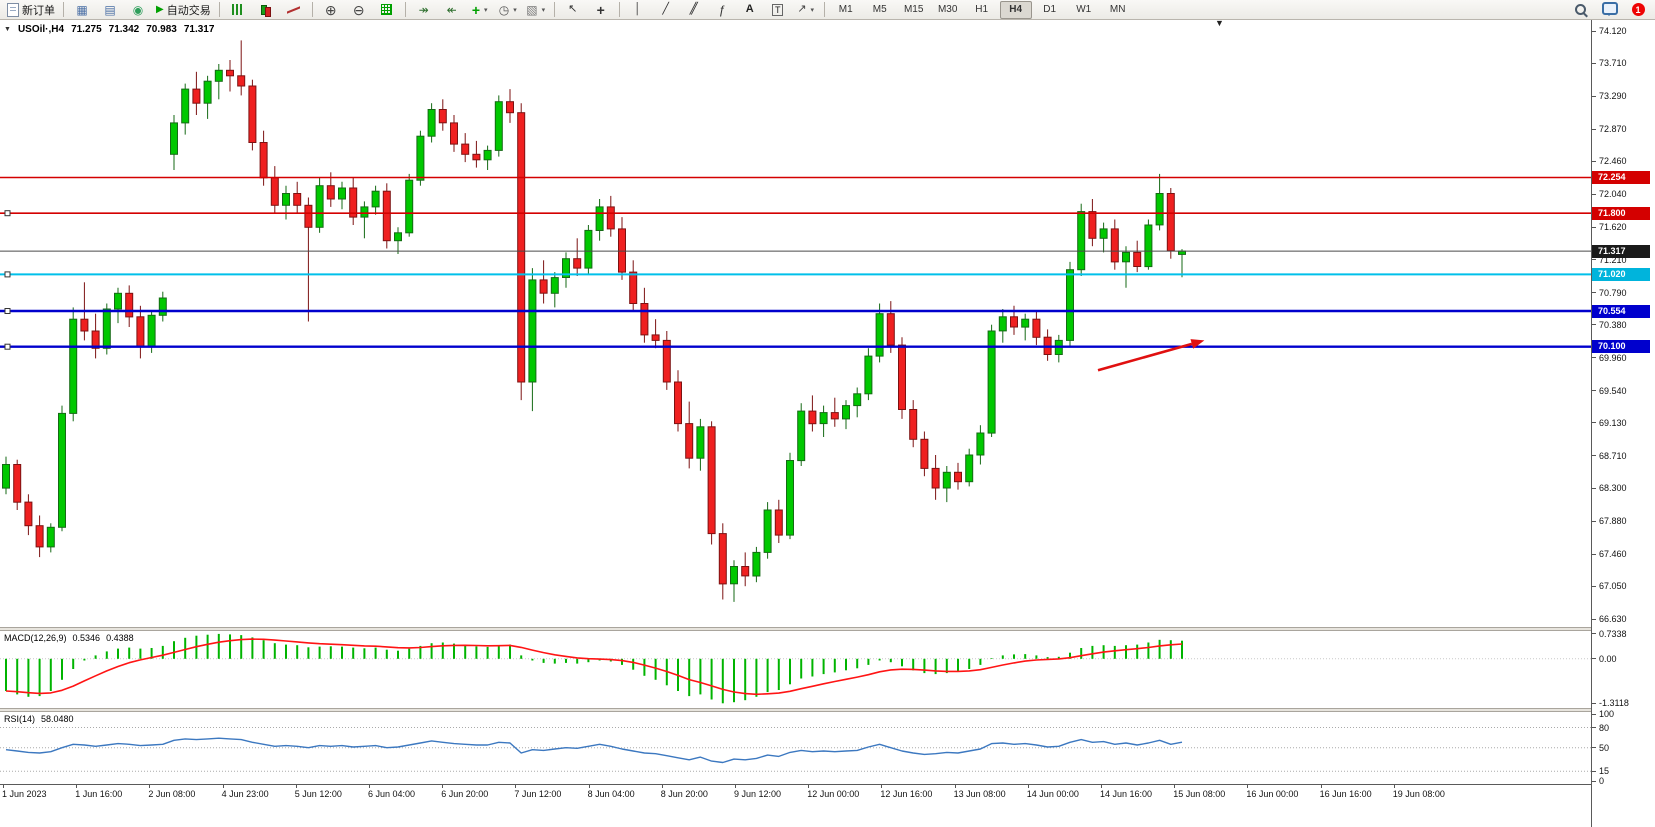 This screenshot has height=827, width=1655. Describe the element at coordinates (1613, 63) in the screenshot. I see `price-tick-label: 73.710` at that location.